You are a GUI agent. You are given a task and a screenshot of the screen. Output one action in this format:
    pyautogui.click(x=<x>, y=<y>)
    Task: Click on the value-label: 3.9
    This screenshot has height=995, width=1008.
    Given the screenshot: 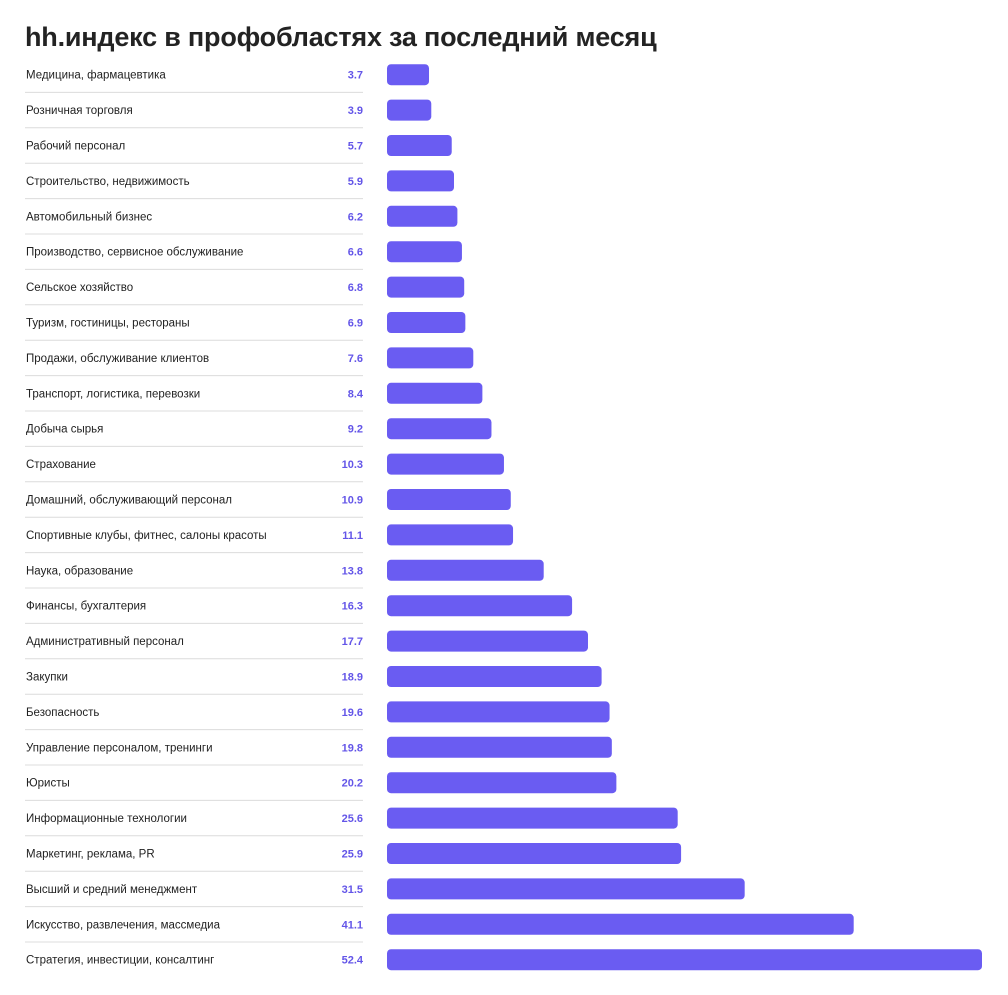 What is the action you would take?
    pyautogui.click(x=355, y=111)
    